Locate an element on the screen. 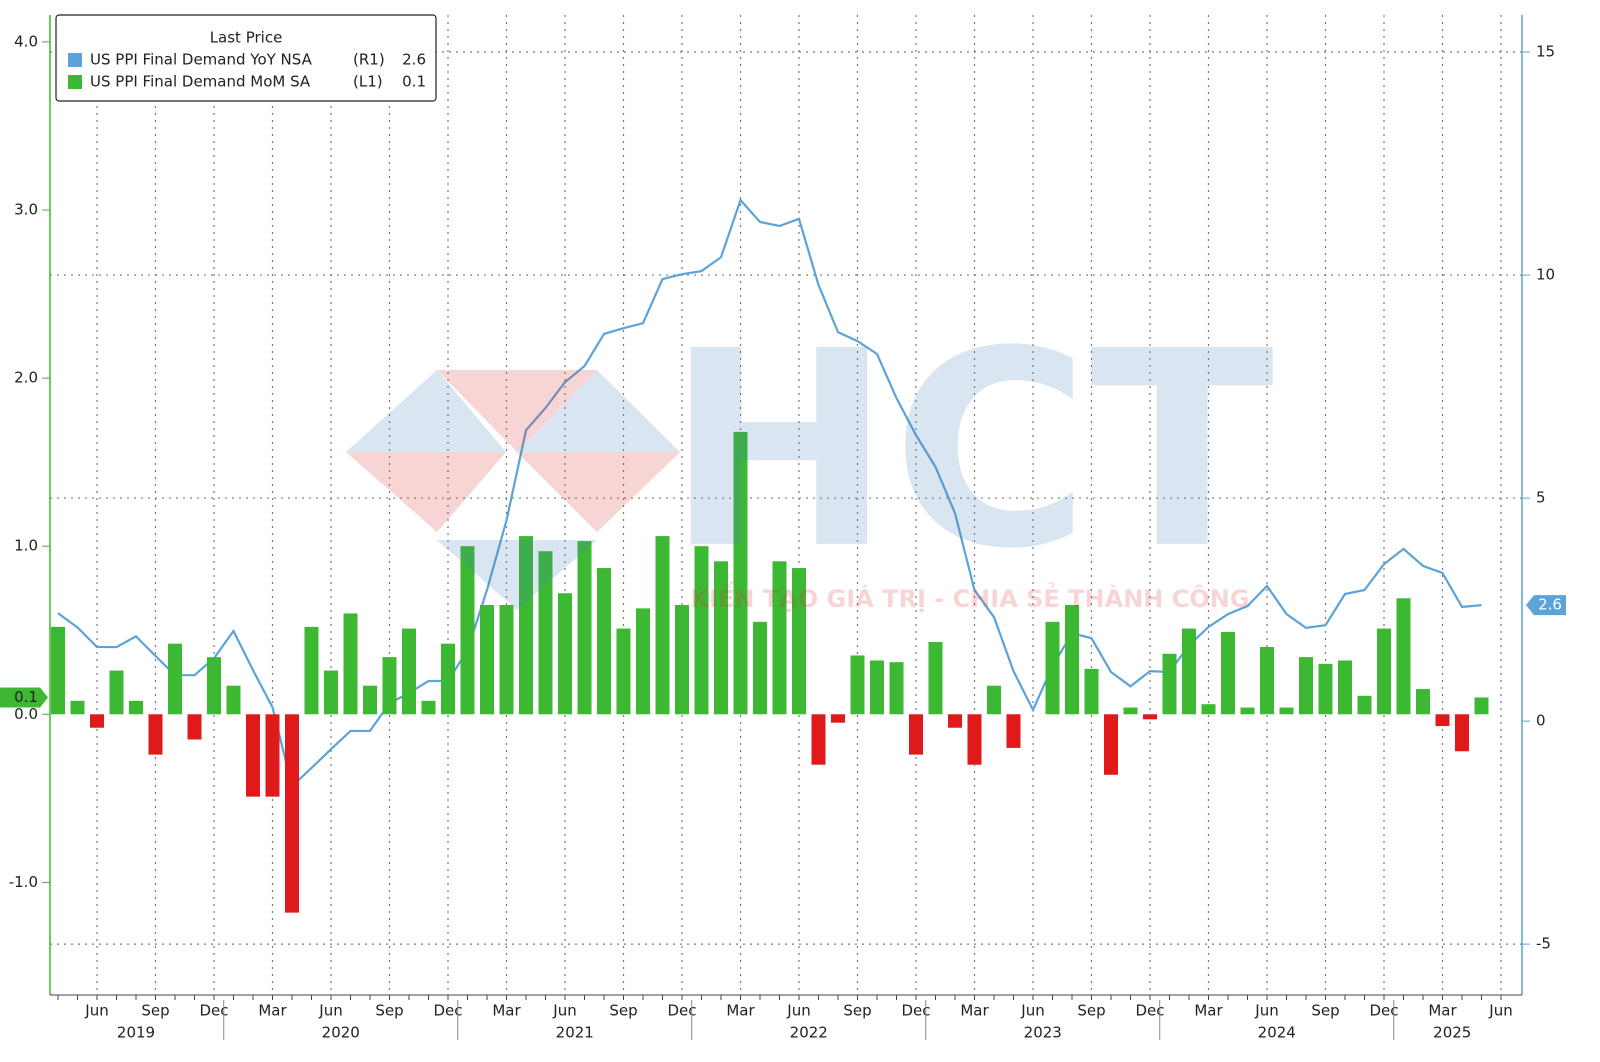 The image size is (1600, 1062). y-tick-label: 0.0 is located at coordinates (26, 714).